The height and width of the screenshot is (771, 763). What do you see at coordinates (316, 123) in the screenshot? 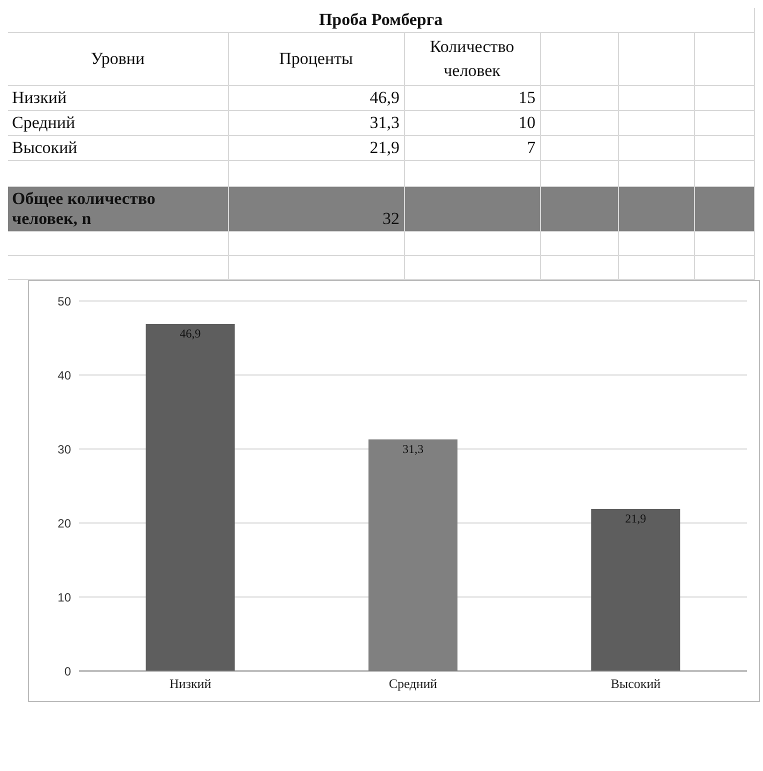
I see `text: 31,3` at bounding box center [316, 123].